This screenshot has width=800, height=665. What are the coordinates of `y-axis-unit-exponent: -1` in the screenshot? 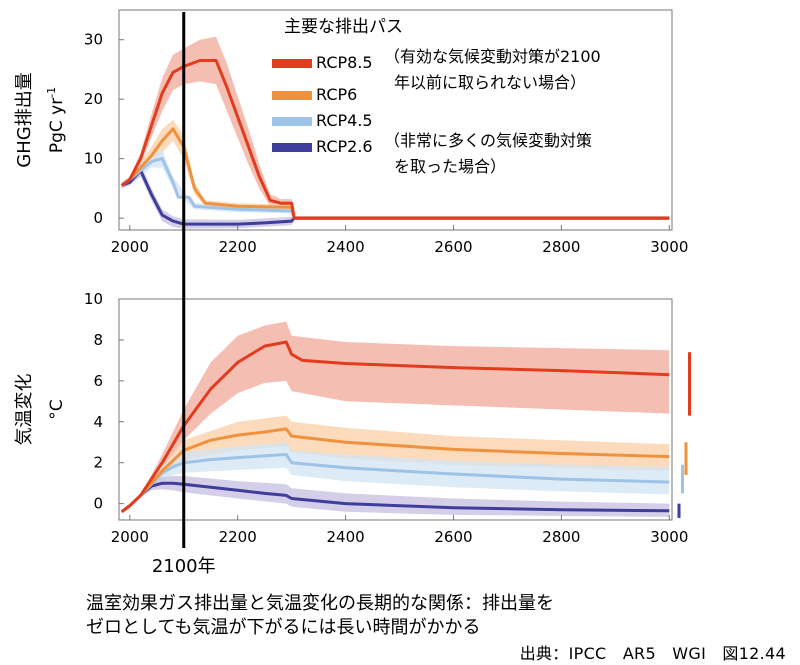 It's located at (51, 92).